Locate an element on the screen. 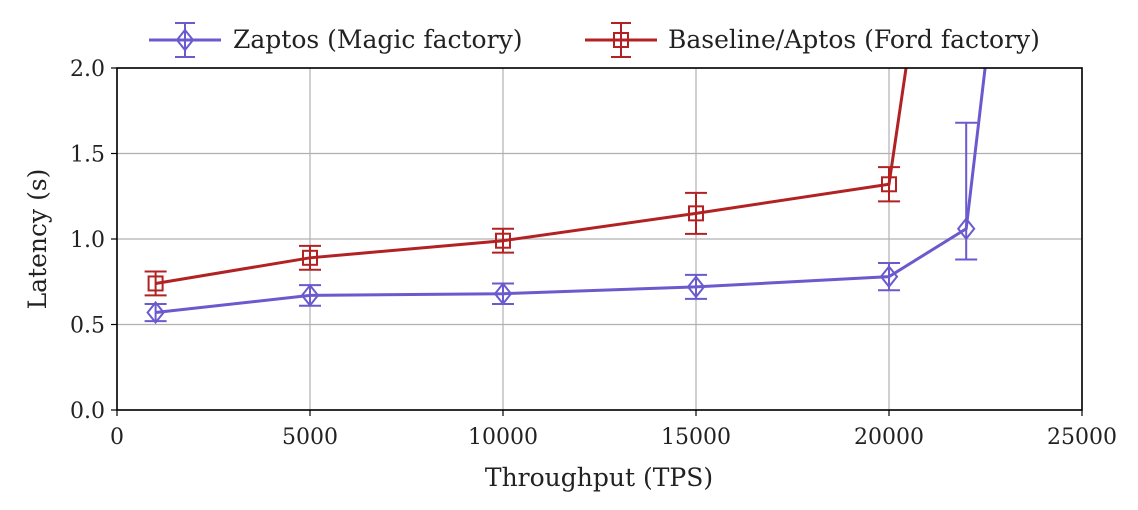 The image size is (1138, 510). x-tick-label: 10000 is located at coordinates (503, 437).